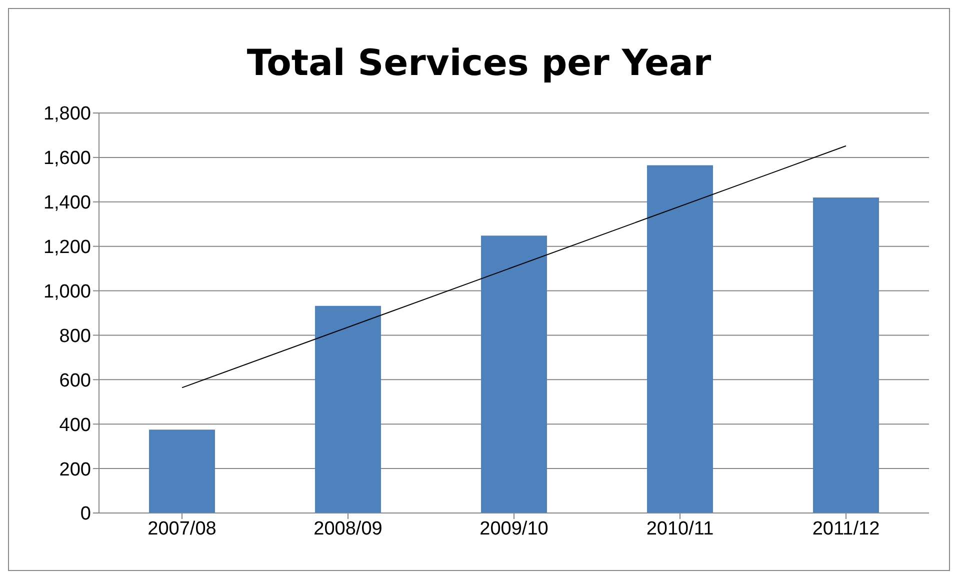  I want to click on x-tick-label: 2007/08, so click(182, 529).